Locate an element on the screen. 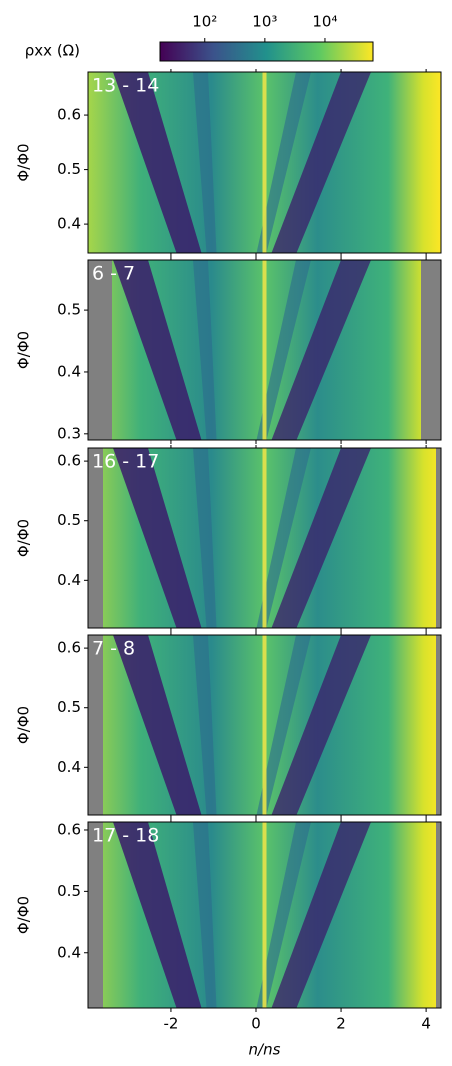  panel-title: 7 - 8 is located at coordinates (113, 649).